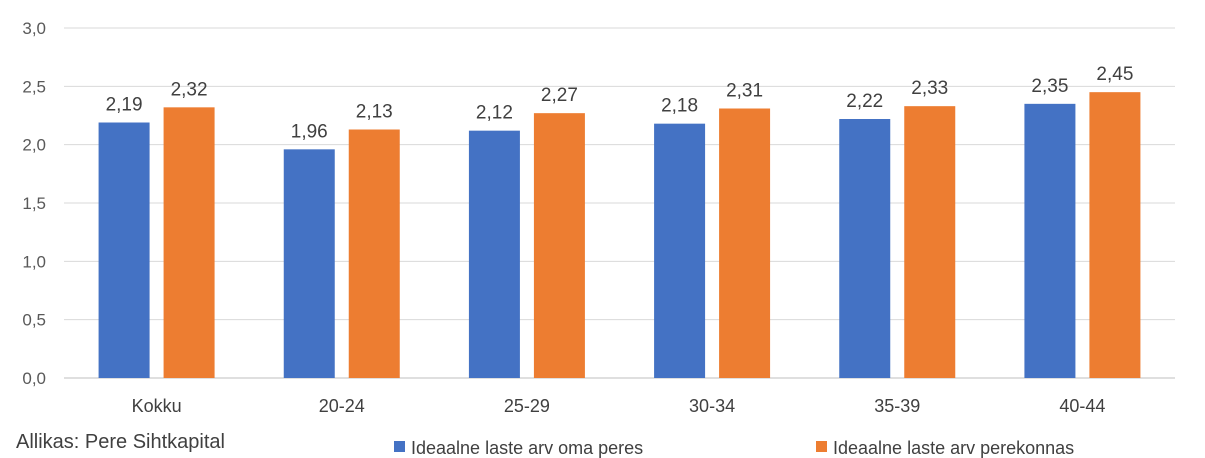 The height and width of the screenshot is (458, 1205). What do you see at coordinates (864, 101) in the screenshot?
I see `data-label: 2,22` at bounding box center [864, 101].